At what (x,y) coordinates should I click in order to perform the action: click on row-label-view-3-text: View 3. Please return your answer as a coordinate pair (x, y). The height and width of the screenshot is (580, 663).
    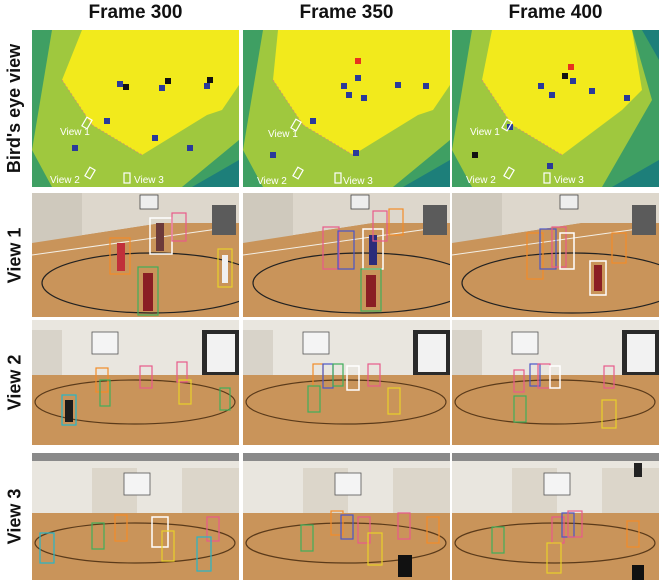
    Looking at the image, I should click on (14, 516).